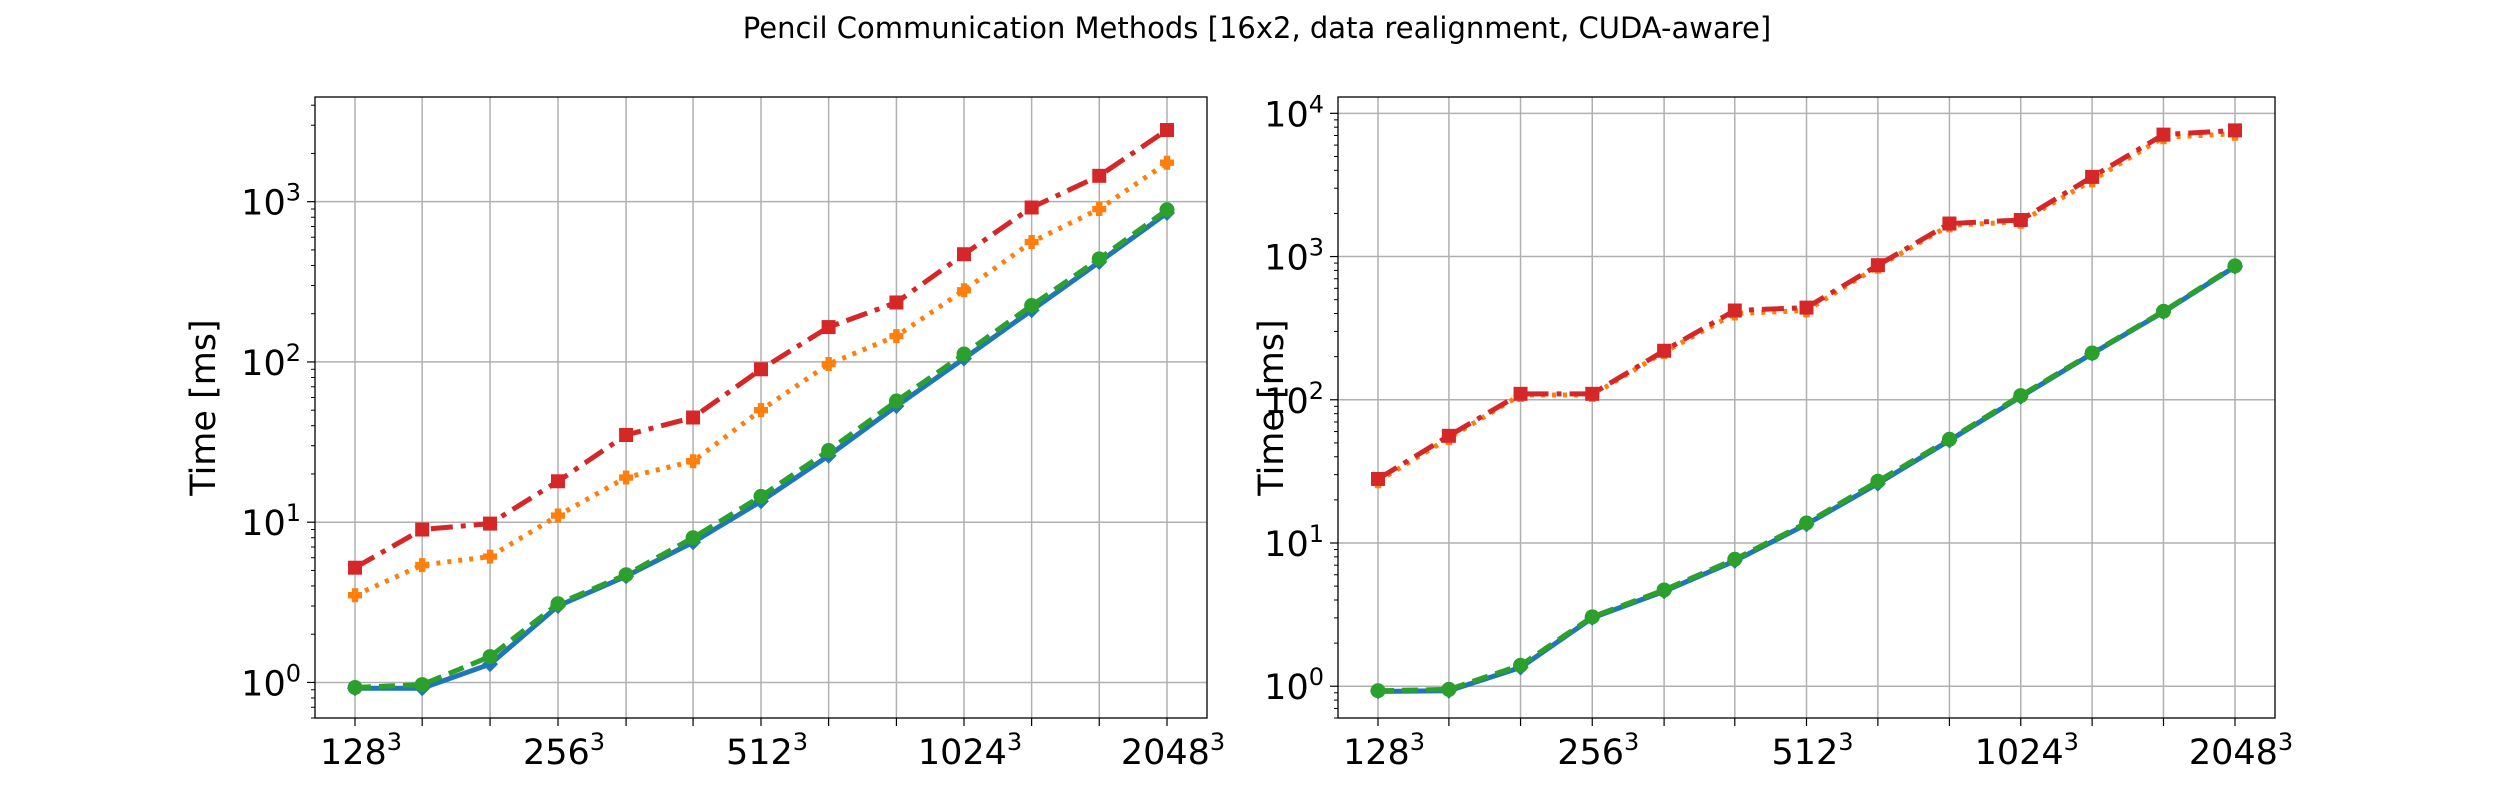  What do you see at coordinates (1294, 112) in the screenshot?
I see `y-tick-label: 104` at bounding box center [1294, 112].